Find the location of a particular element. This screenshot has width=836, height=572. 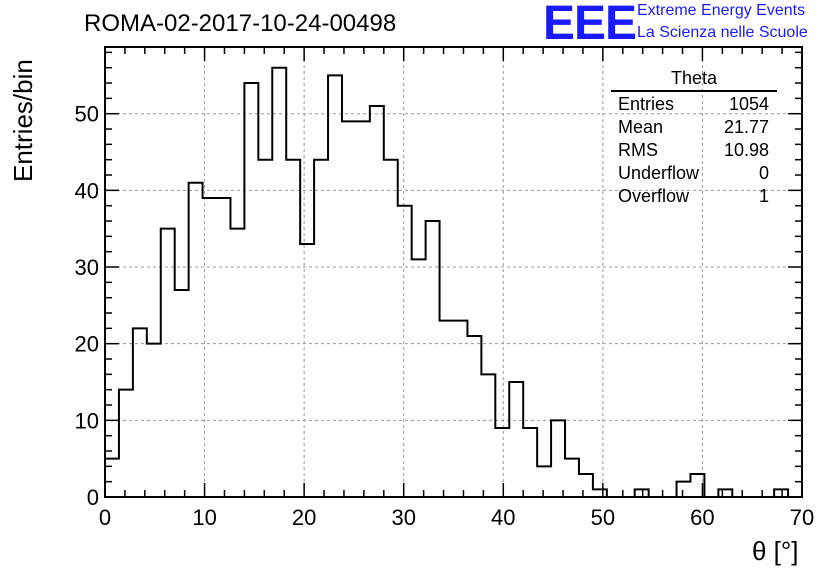

y-tick-label: 50 is located at coordinates (87, 114).